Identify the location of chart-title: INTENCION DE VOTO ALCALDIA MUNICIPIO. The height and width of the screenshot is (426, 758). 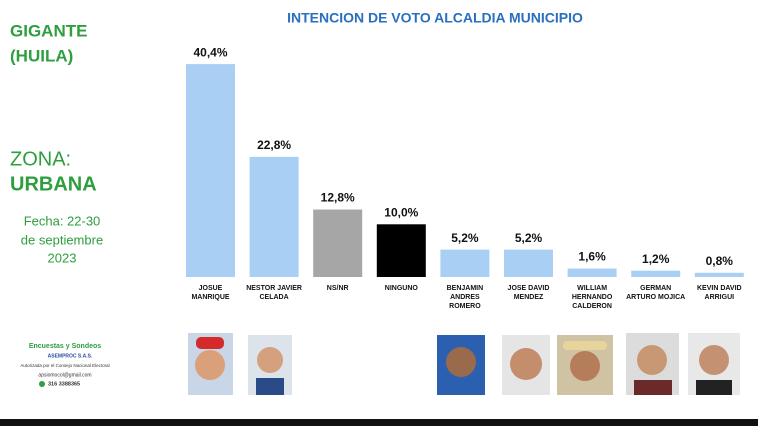
(435, 18).